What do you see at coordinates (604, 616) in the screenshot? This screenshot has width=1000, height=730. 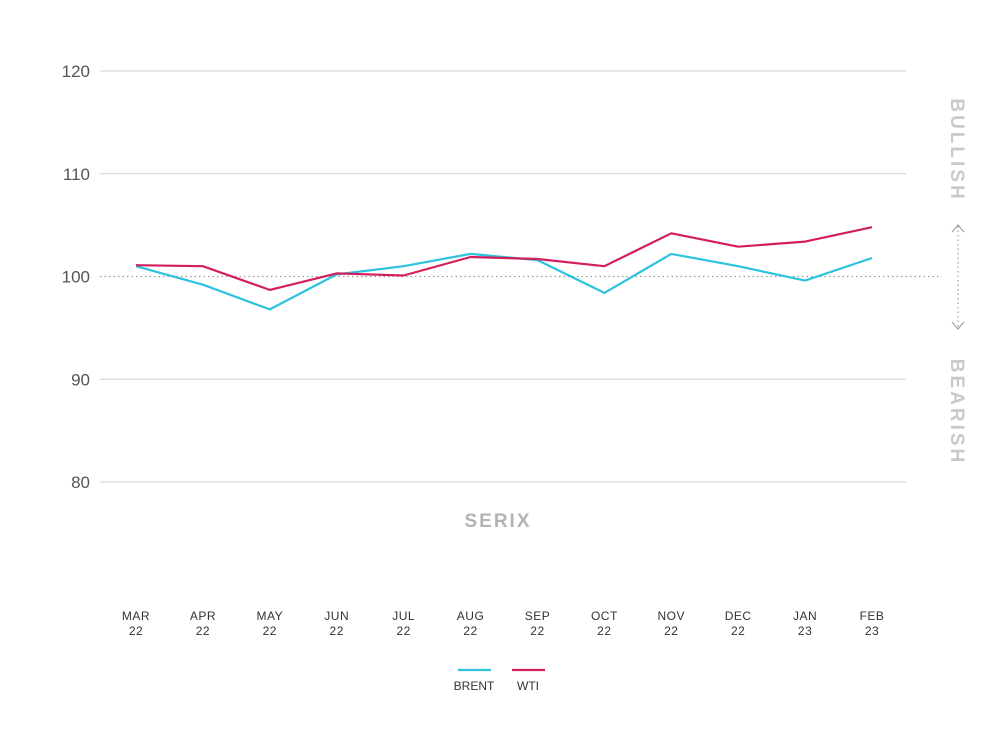 I see `x-tick-month: OCT` at bounding box center [604, 616].